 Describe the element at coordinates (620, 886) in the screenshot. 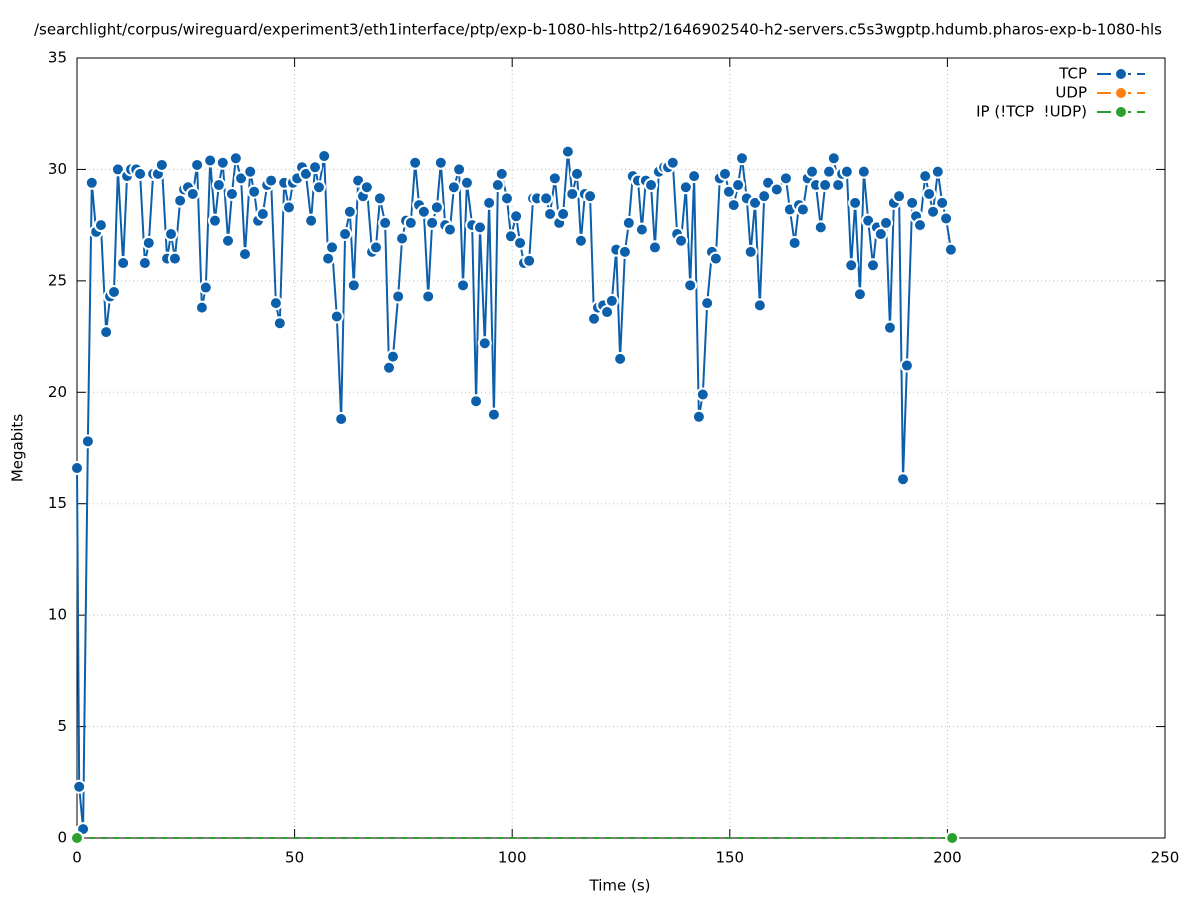

I see `x-axis-label: Time (s)` at that location.